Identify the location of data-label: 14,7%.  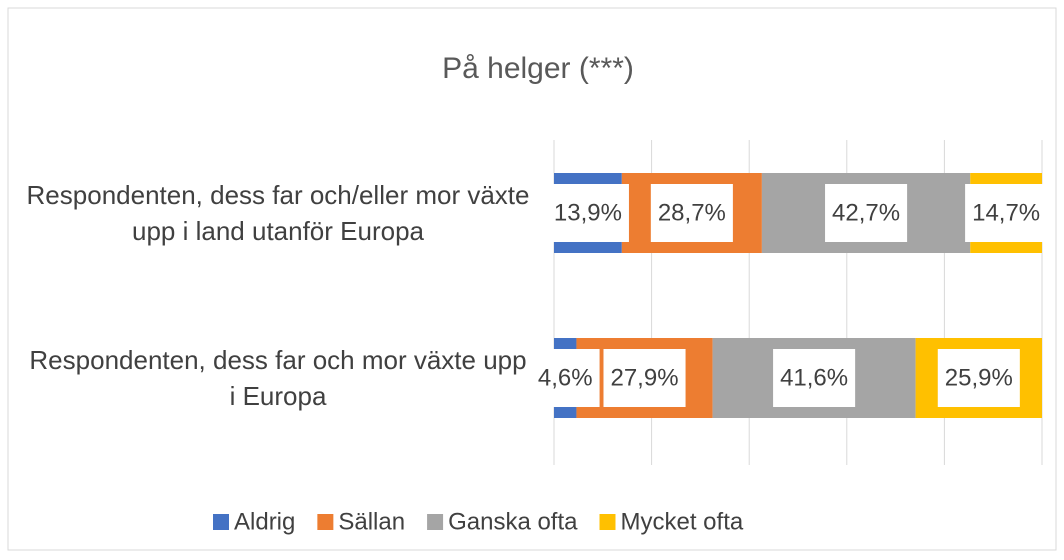
(1006, 212).